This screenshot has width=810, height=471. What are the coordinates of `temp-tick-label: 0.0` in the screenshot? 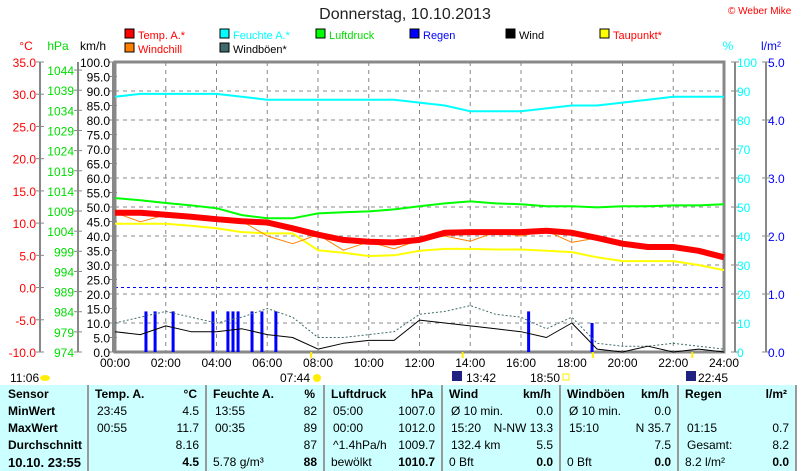 It's located at (27, 289).